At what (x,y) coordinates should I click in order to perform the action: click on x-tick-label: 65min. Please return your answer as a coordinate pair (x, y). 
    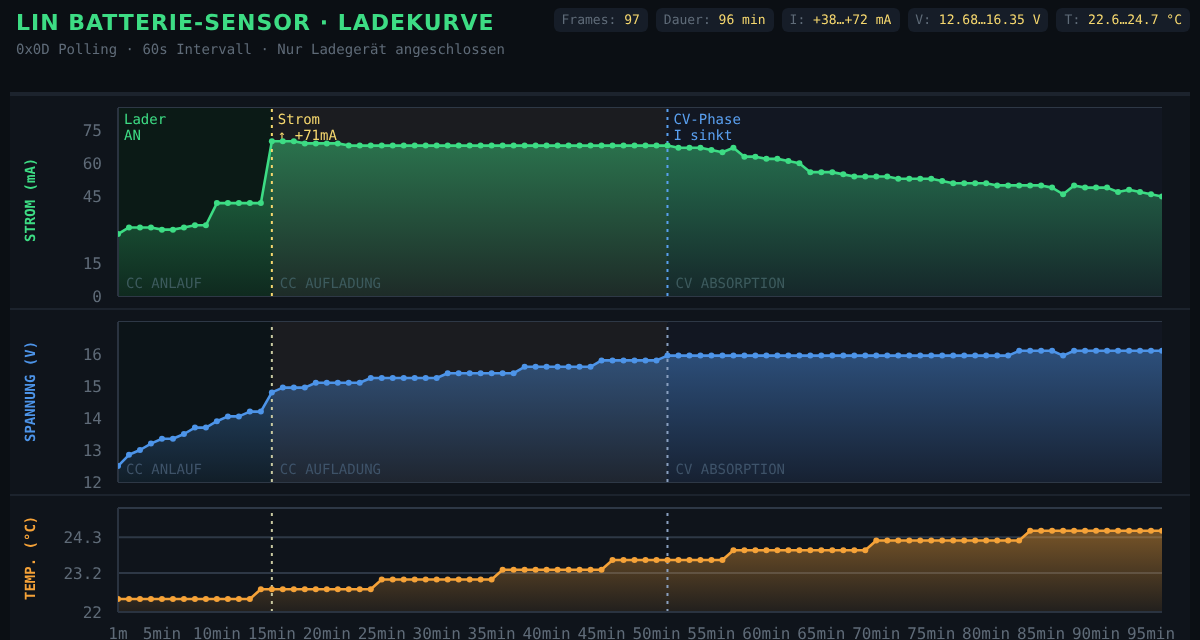
    Looking at the image, I should click on (821, 632).